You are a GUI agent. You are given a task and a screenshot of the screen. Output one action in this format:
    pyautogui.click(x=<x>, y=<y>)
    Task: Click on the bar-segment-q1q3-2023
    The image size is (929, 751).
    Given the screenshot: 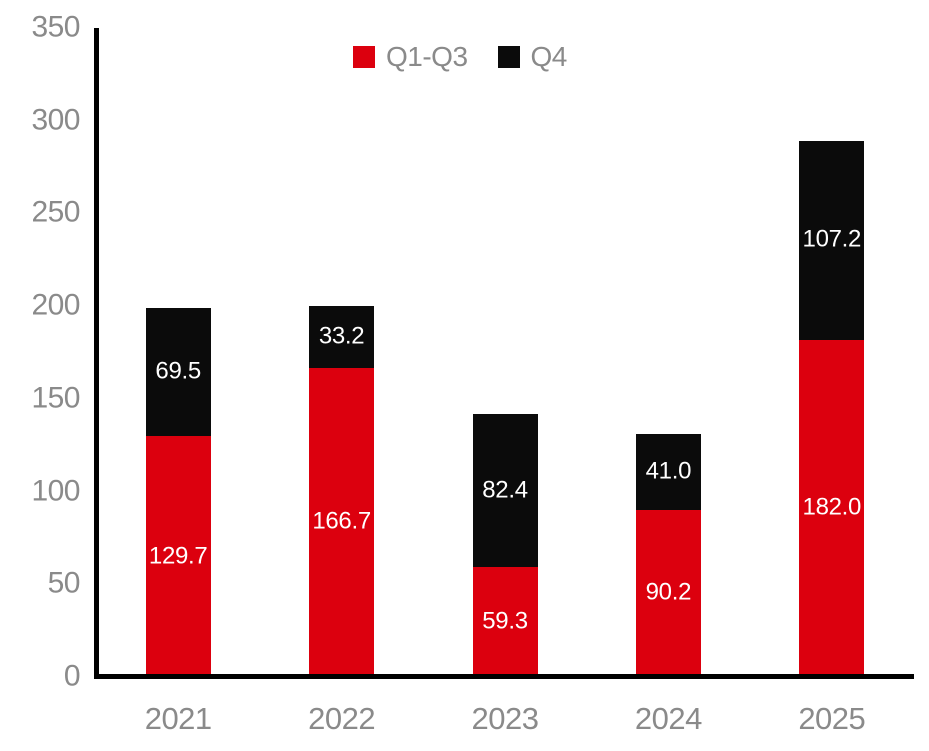 What is the action you would take?
    pyautogui.click(x=505, y=622)
    